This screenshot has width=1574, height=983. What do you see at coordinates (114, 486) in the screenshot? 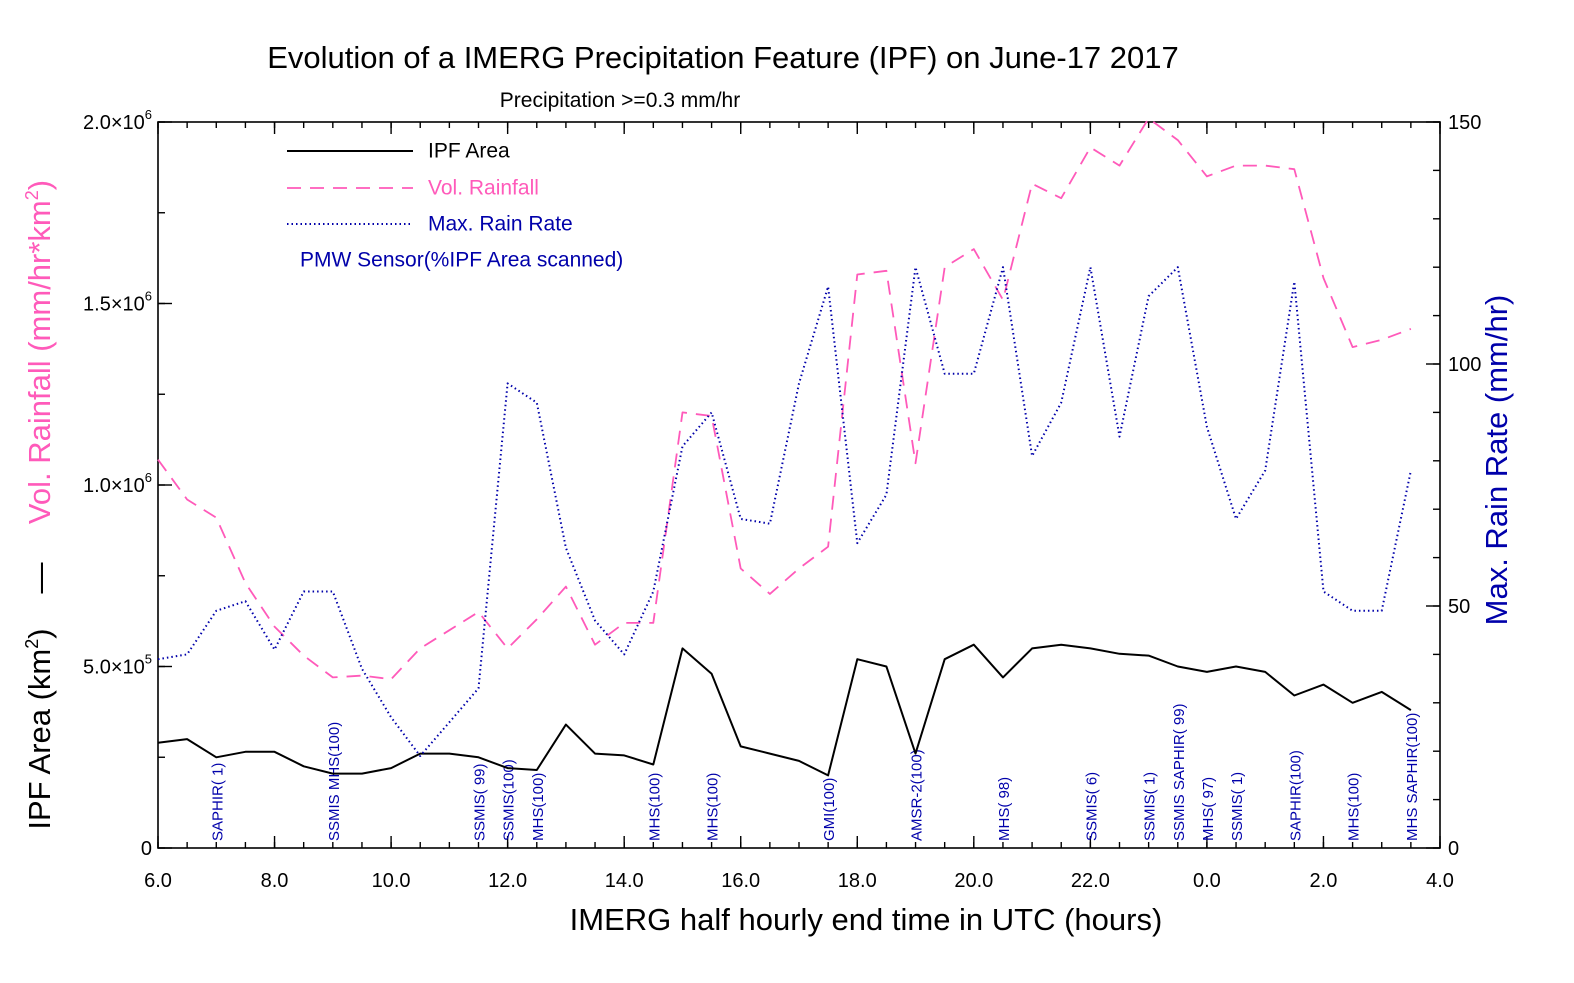
I see `y-left-tick-mantissa: 1.0×10` at bounding box center [114, 486].